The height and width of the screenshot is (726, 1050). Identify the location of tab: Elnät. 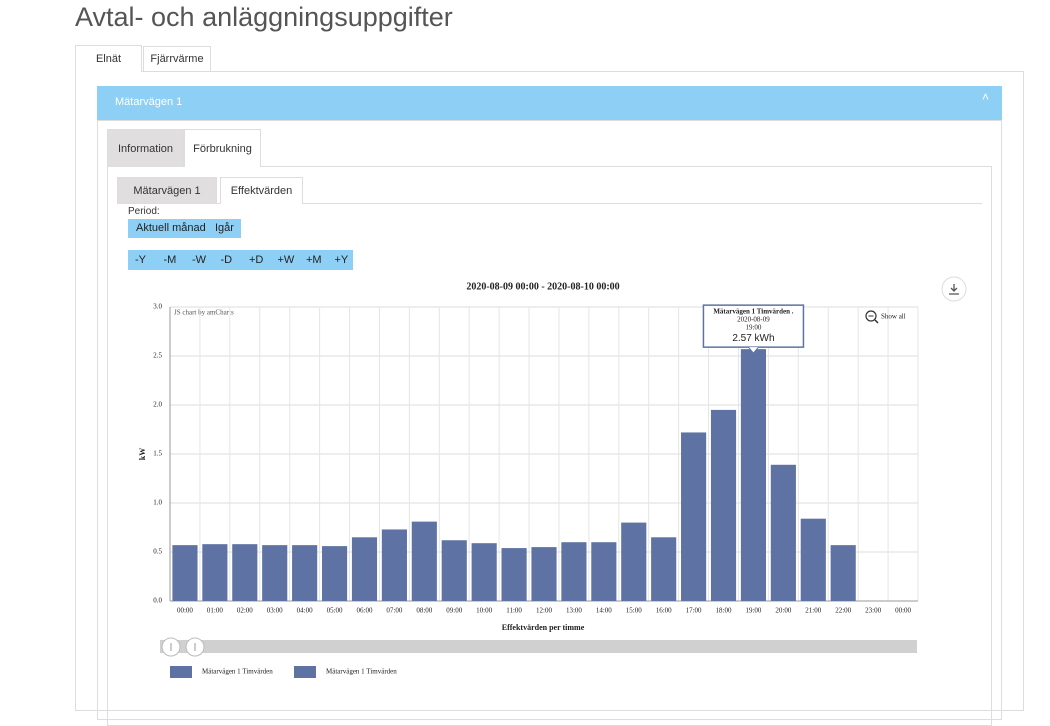
(108, 58).